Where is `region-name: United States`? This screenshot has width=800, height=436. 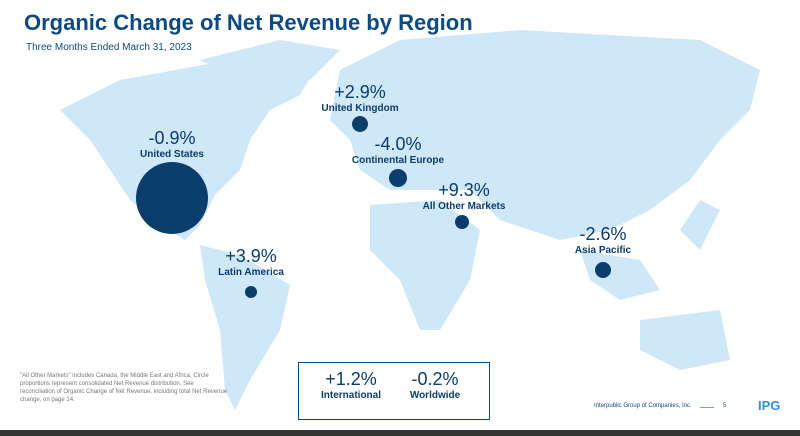
region-name: United States is located at coordinates (172, 154).